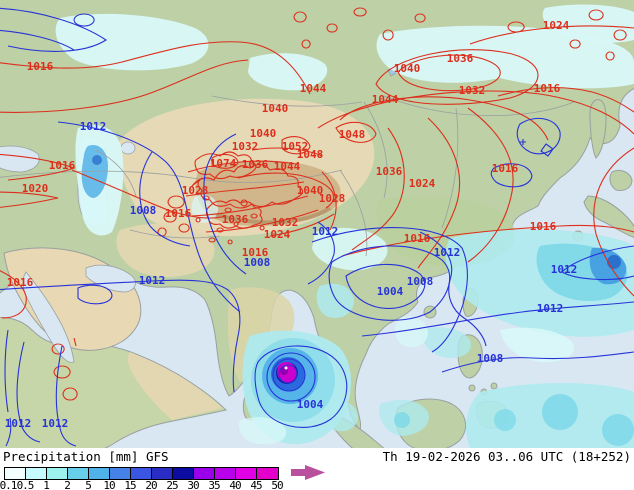 This screenshot has width=634, height=490. What do you see at coordinates (8, 484) in the screenshot?
I see `colorbar-tick-label: 0.1` at bounding box center [8, 484].